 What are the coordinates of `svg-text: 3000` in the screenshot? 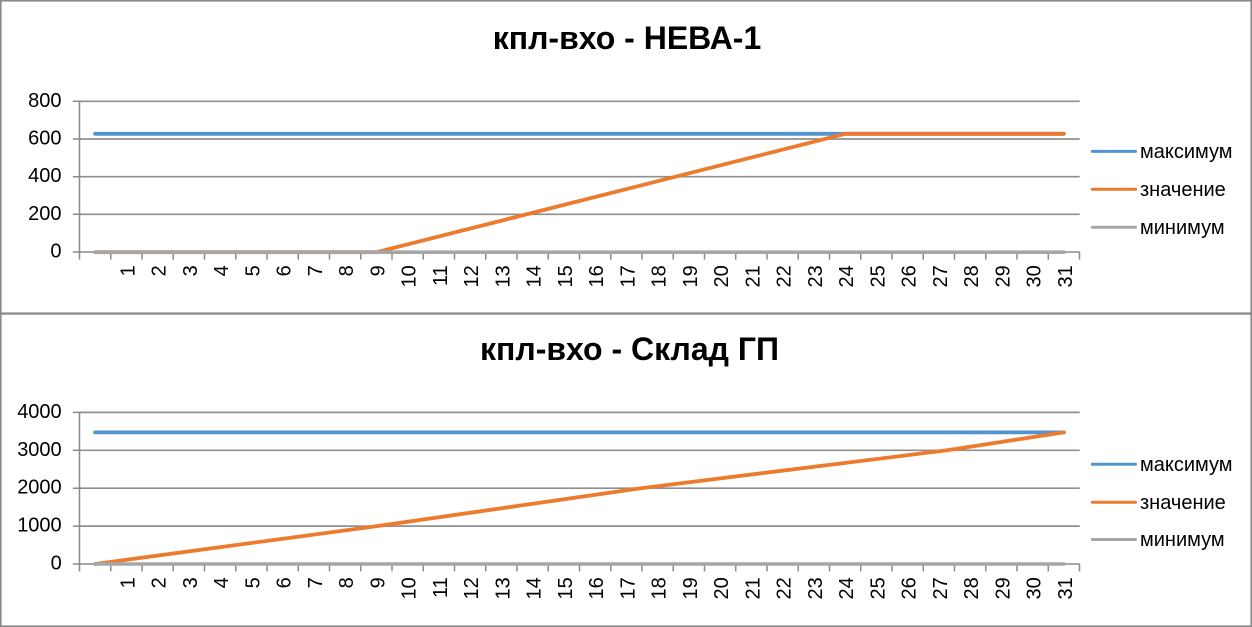 It's located at (39, 450).